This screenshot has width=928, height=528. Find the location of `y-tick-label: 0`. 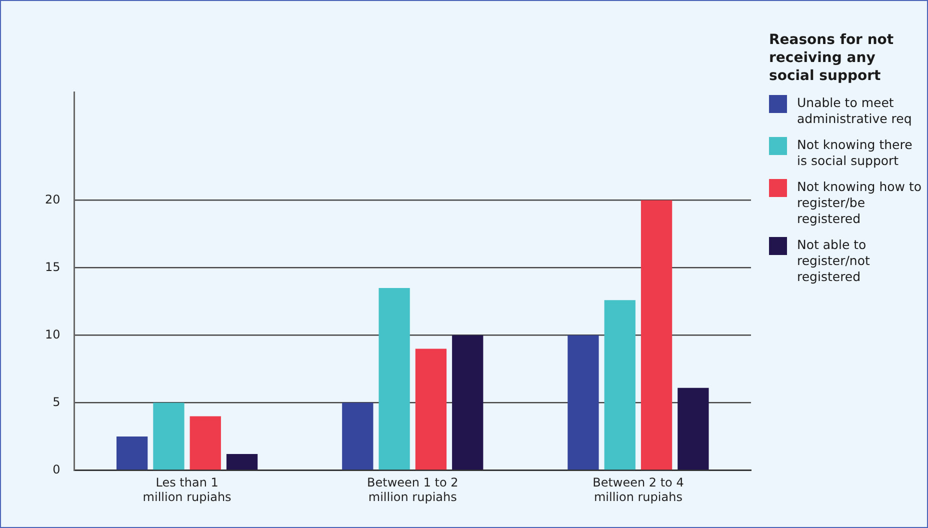

y-tick-label: 0 is located at coordinates (56, 469).